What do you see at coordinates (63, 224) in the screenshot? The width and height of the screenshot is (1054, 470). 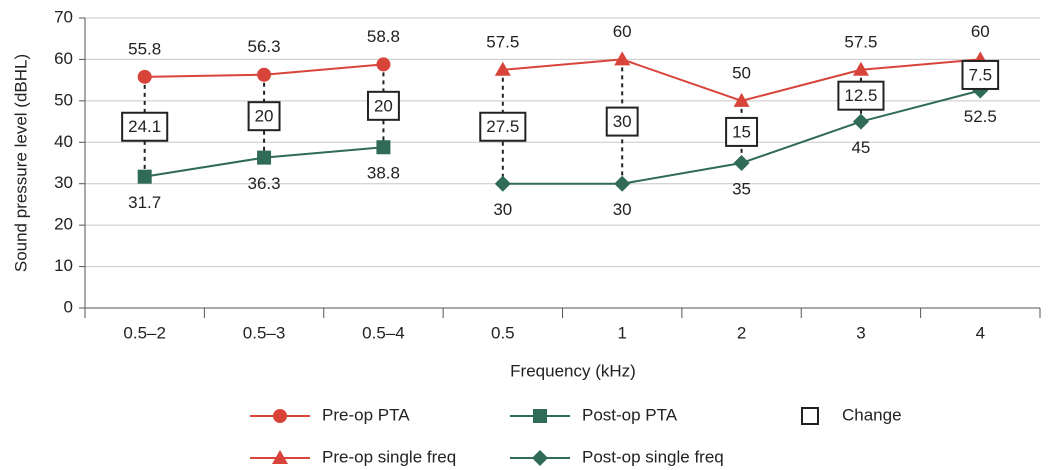 I see `y-tick-label: 20` at bounding box center [63, 224].